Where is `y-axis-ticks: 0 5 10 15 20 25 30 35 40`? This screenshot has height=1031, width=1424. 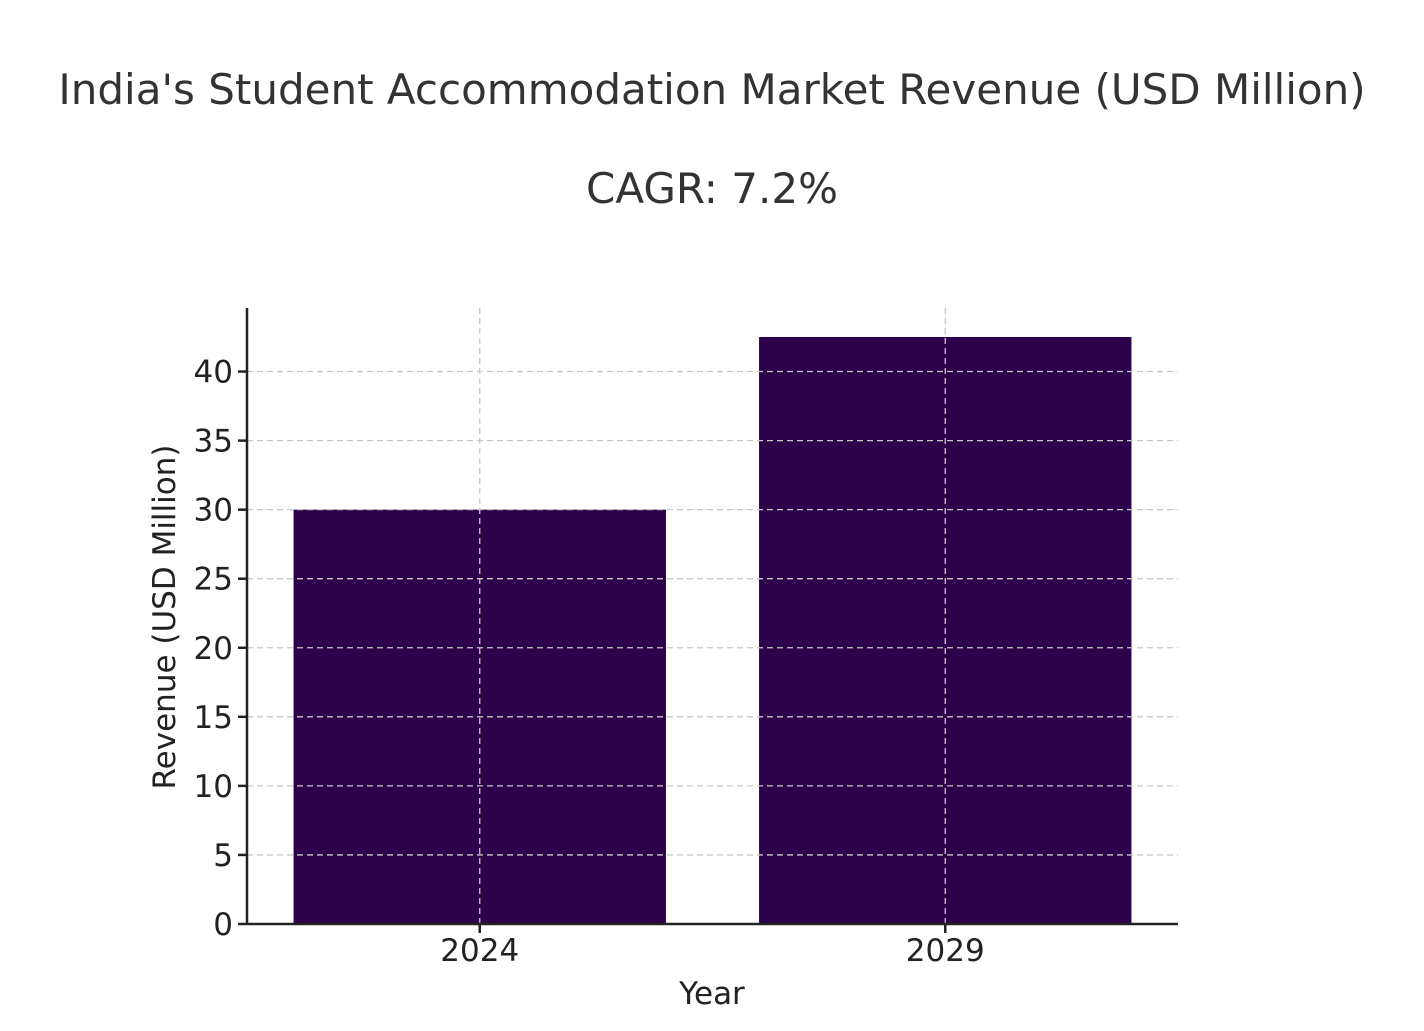
y-axis-ticks: 0 5 10 15 20 25 30 35 40 is located at coordinates (220, 649).